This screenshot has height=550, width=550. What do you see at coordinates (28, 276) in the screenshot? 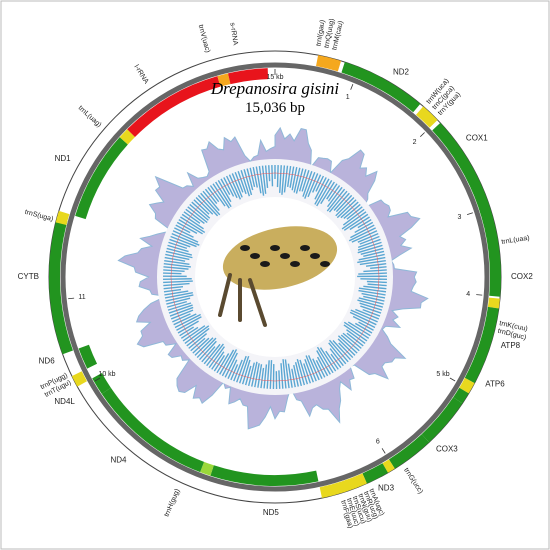
I see `gene-label: CYTB` at bounding box center [28, 276].